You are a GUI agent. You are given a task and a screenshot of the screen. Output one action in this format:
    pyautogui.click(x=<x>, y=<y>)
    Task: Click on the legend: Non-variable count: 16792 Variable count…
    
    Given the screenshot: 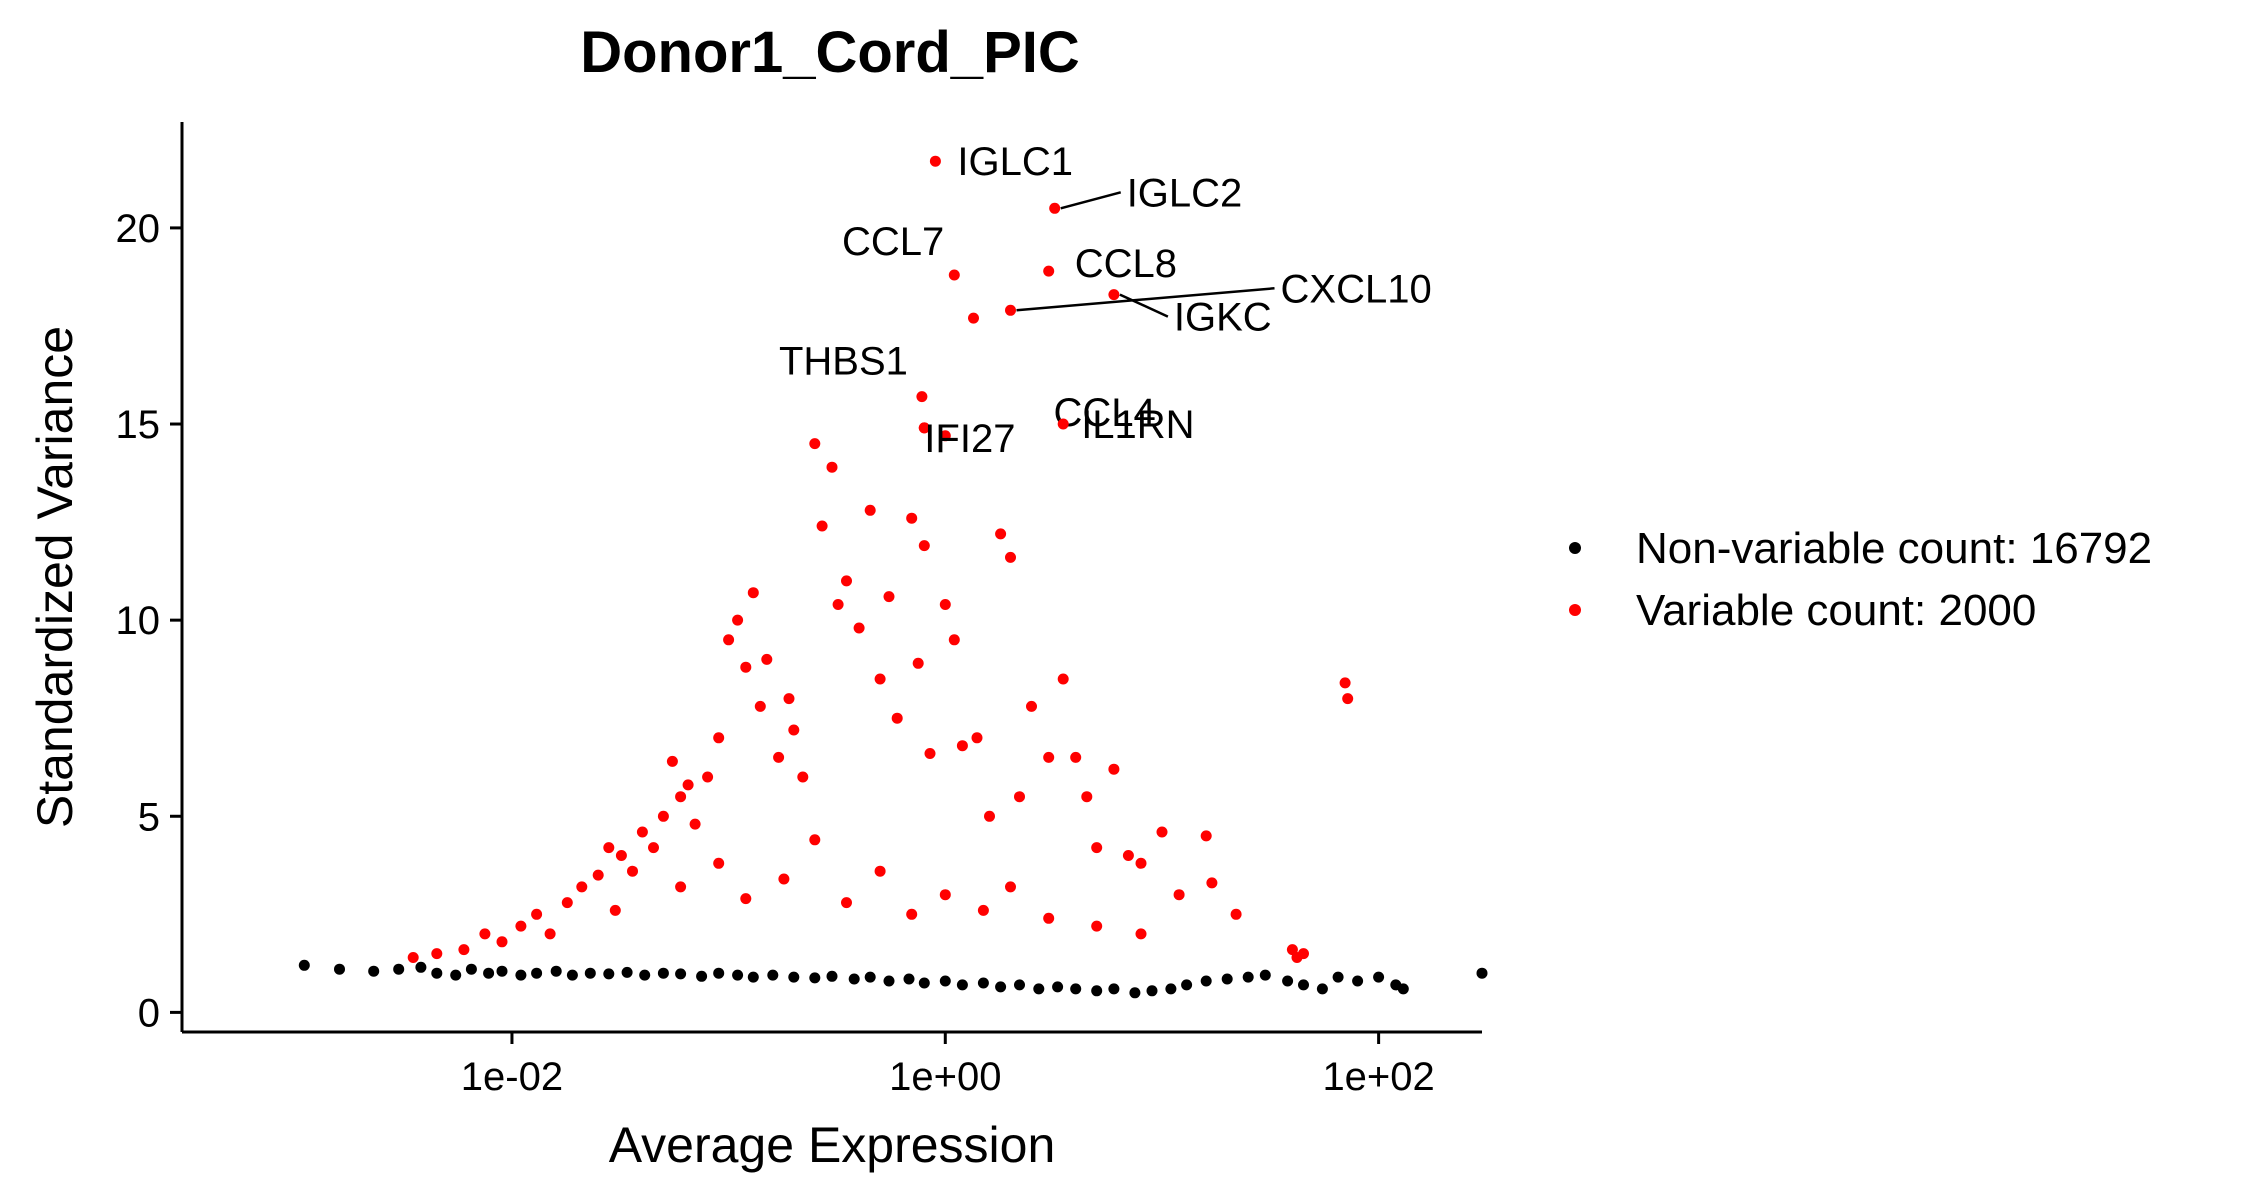 What is the action you would take?
    pyautogui.click(x=1860, y=579)
    